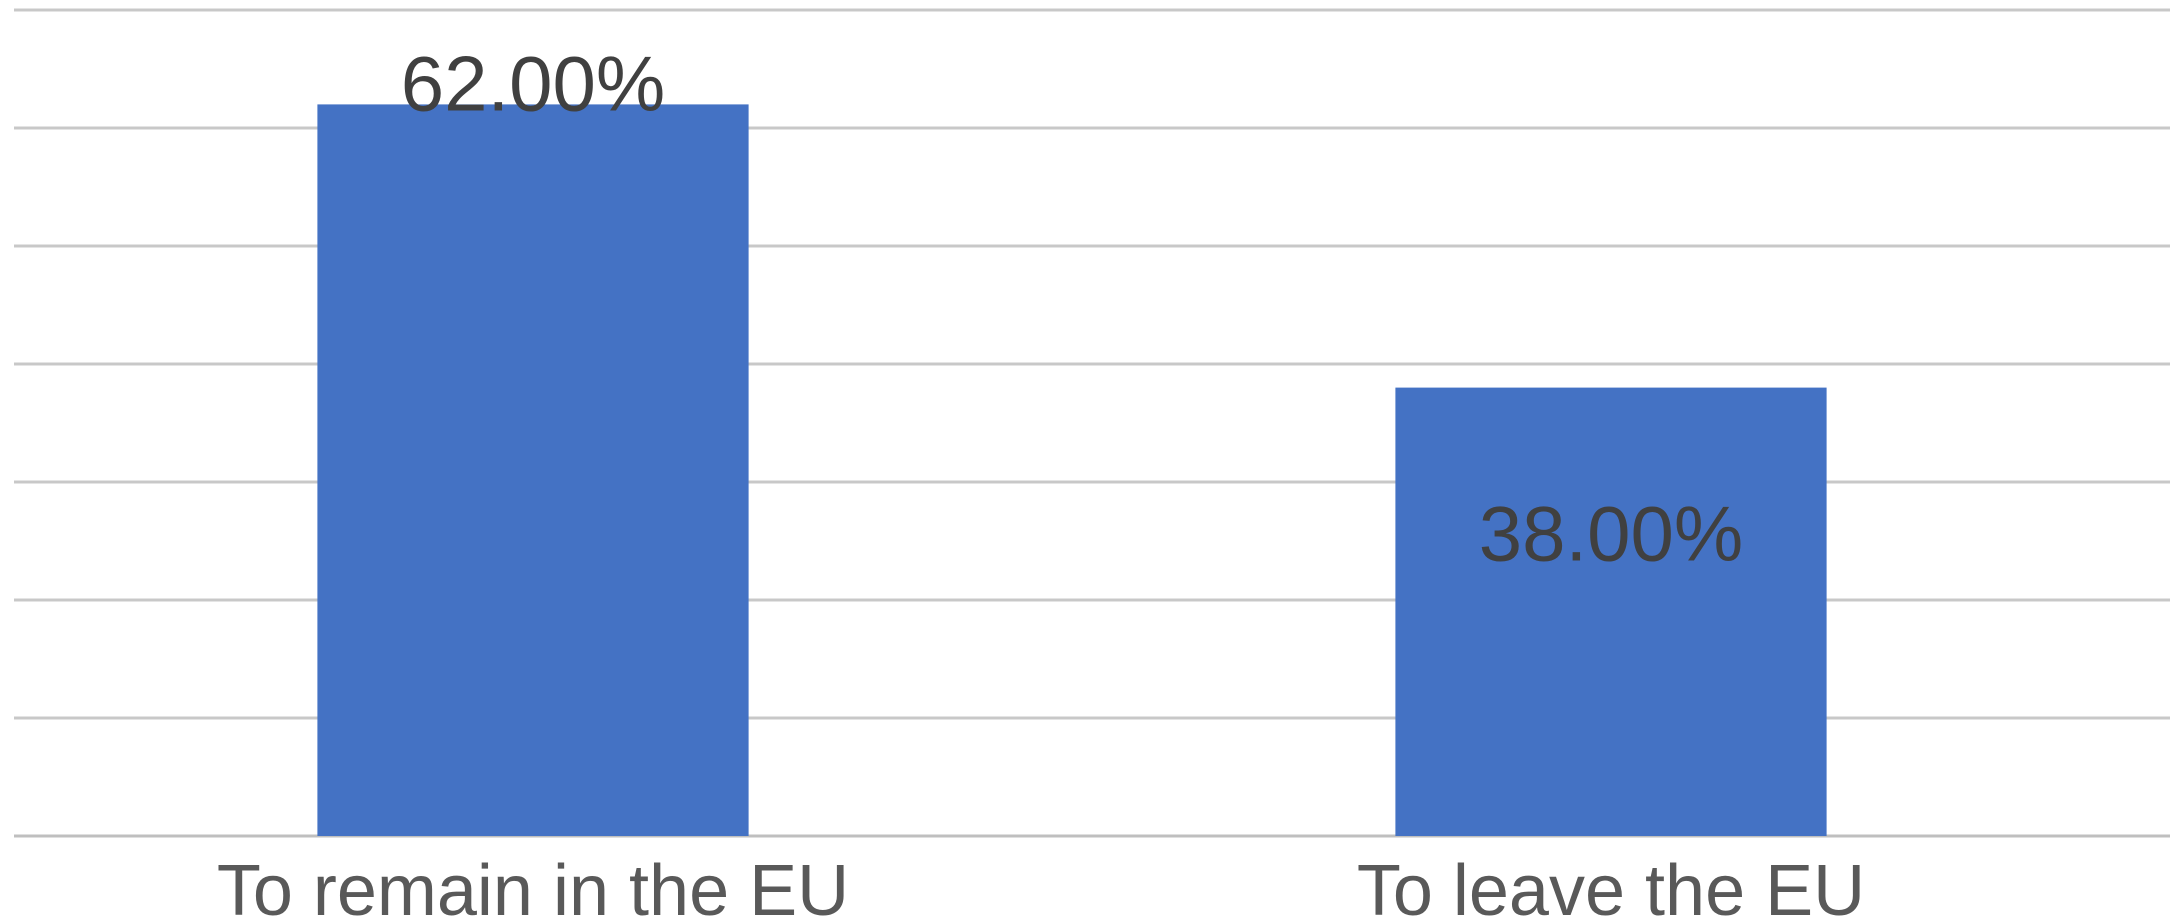  What do you see at coordinates (1611, 887) in the screenshot?
I see `category-label-1: To leave the EU` at bounding box center [1611, 887].